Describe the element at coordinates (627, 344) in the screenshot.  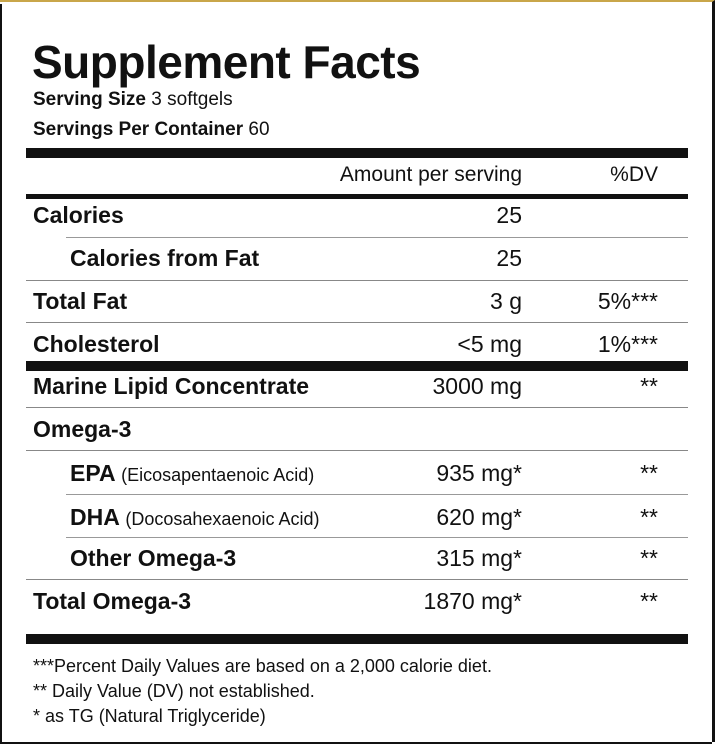
I see `row-cholesterol-dv: 1%***` at that location.